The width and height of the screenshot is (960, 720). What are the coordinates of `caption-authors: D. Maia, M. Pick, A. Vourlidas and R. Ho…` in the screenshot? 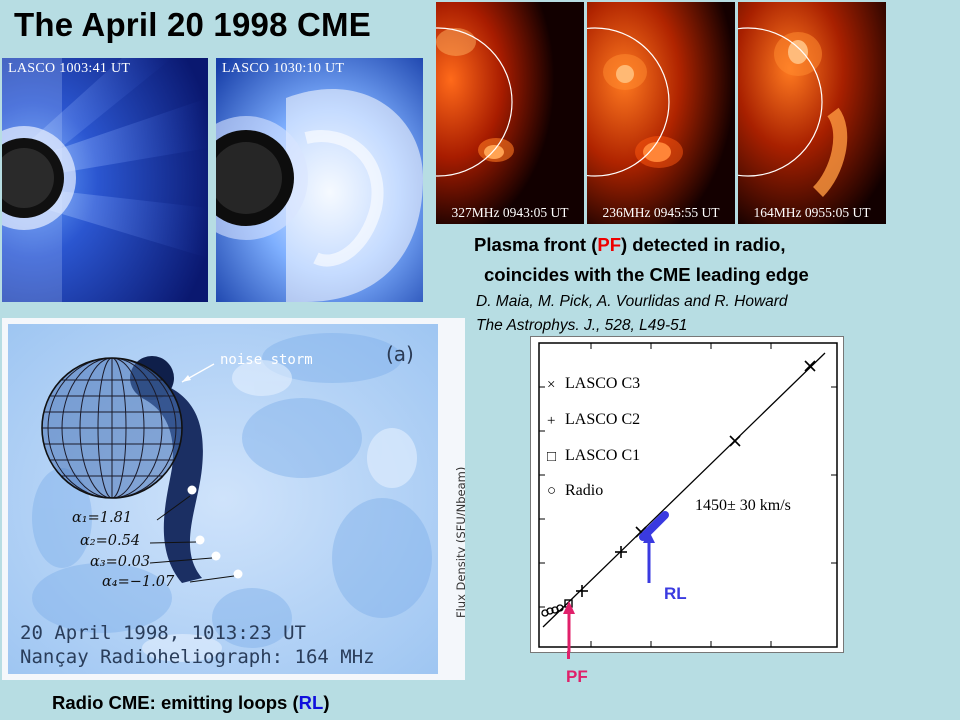 It's located at (632, 301).